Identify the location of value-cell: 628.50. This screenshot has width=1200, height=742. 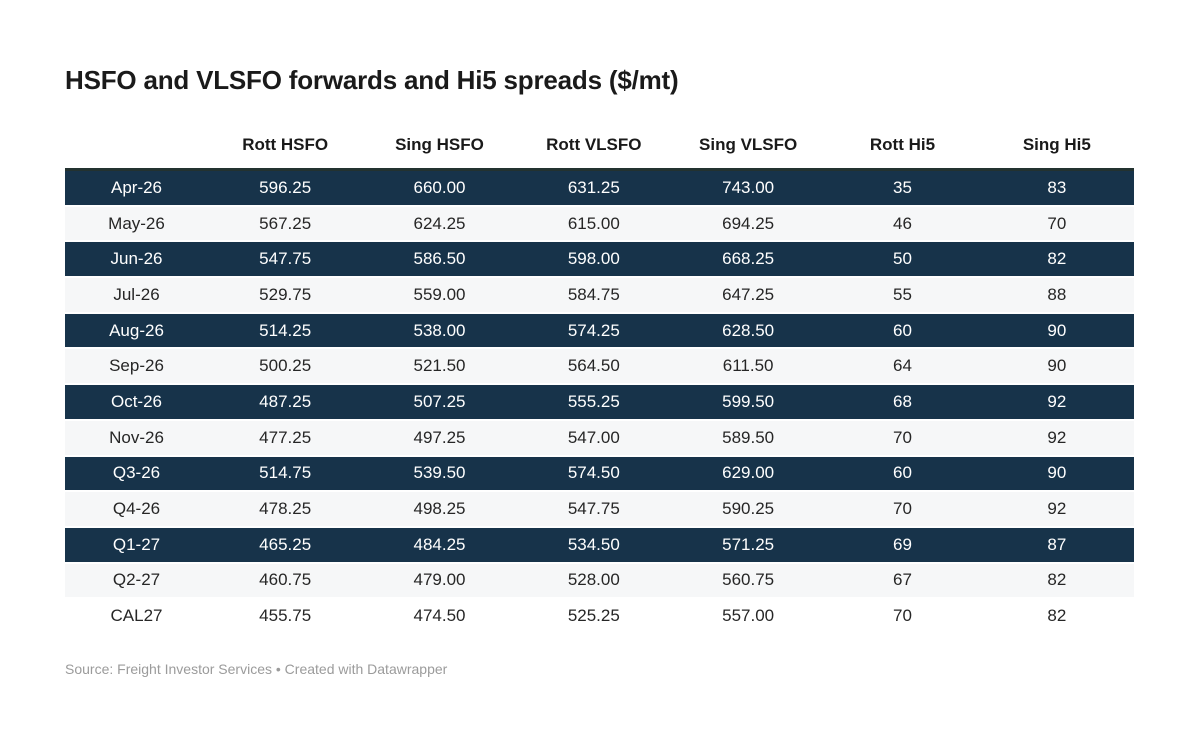
(748, 331).